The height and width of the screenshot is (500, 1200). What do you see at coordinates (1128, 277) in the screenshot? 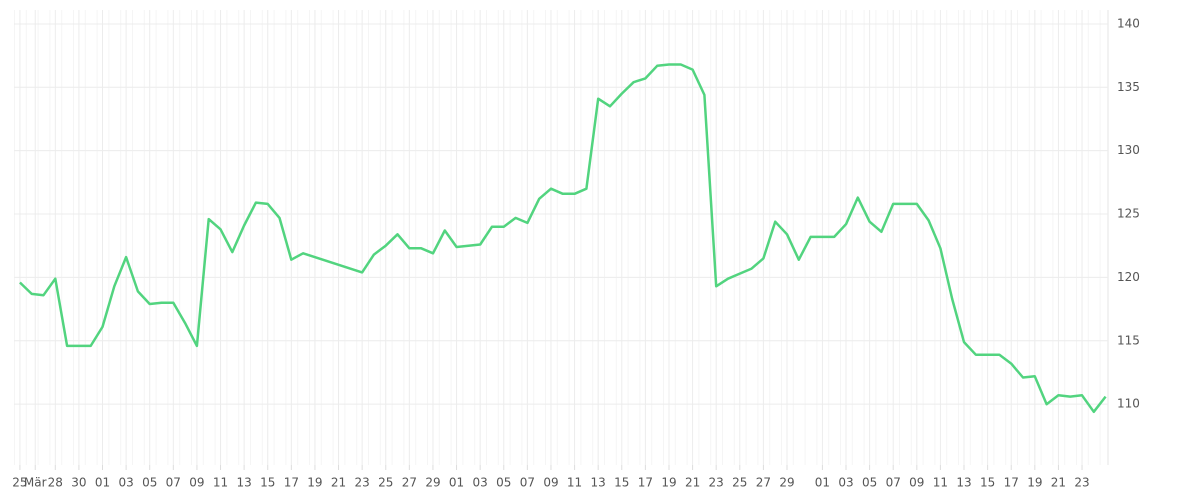
I see `y-tick-label: 120` at bounding box center [1128, 277].